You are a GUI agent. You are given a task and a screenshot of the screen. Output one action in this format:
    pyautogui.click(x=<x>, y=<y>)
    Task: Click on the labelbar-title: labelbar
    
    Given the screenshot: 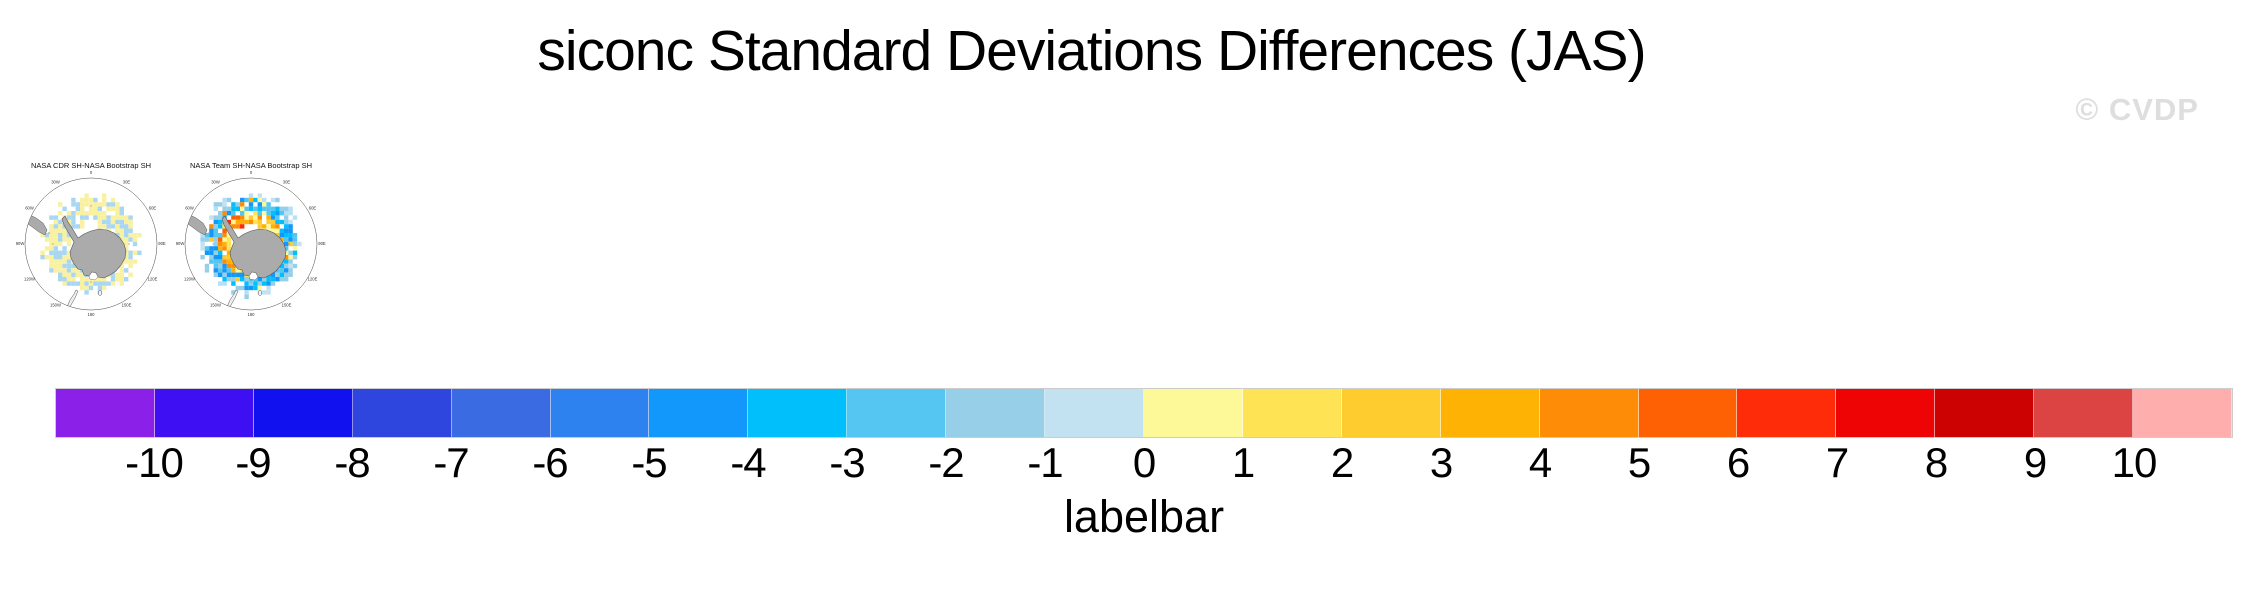 What is the action you would take?
    pyautogui.click(x=1144, y=516)
    